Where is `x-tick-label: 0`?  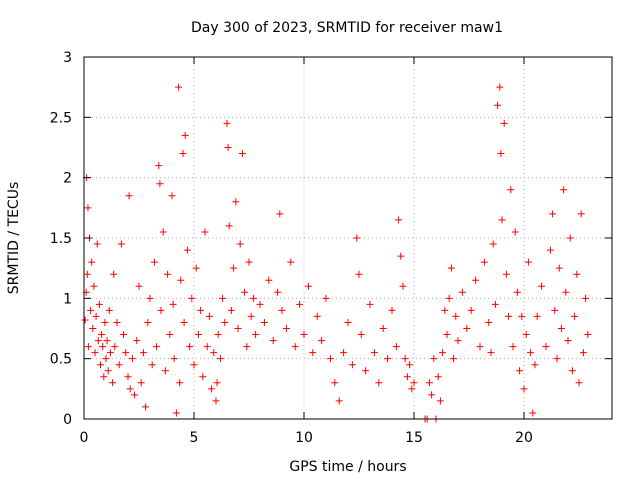
x-tick-label: 0 is located at coordinates (84, 438).